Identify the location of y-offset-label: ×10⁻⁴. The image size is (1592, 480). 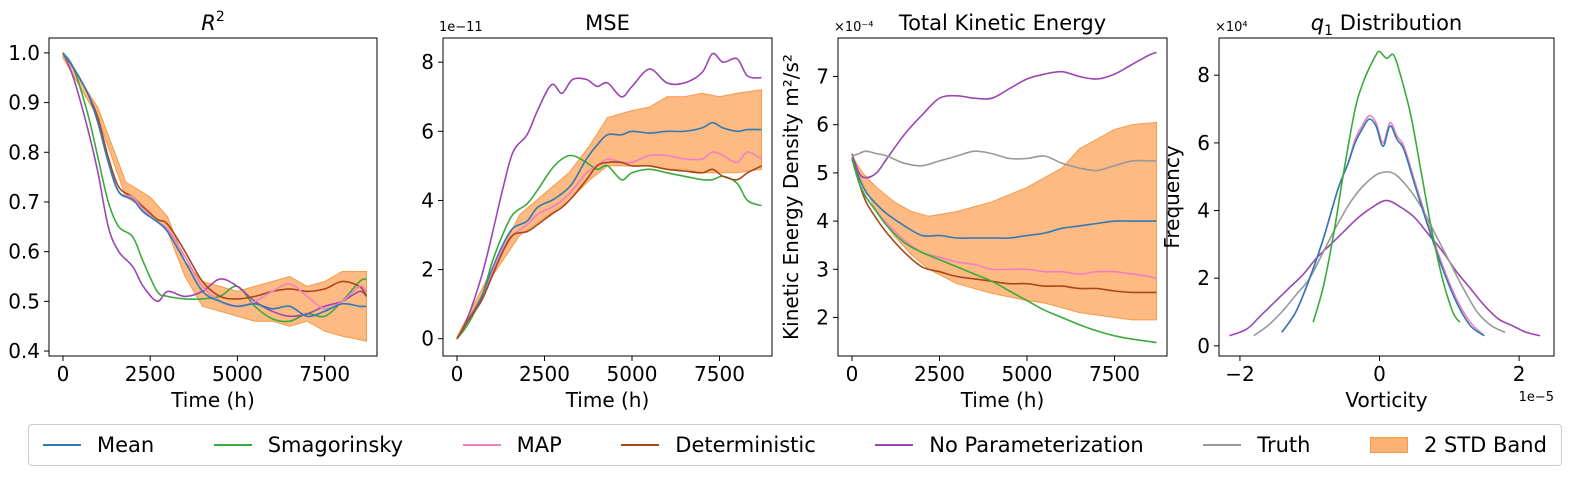
(854, 27).